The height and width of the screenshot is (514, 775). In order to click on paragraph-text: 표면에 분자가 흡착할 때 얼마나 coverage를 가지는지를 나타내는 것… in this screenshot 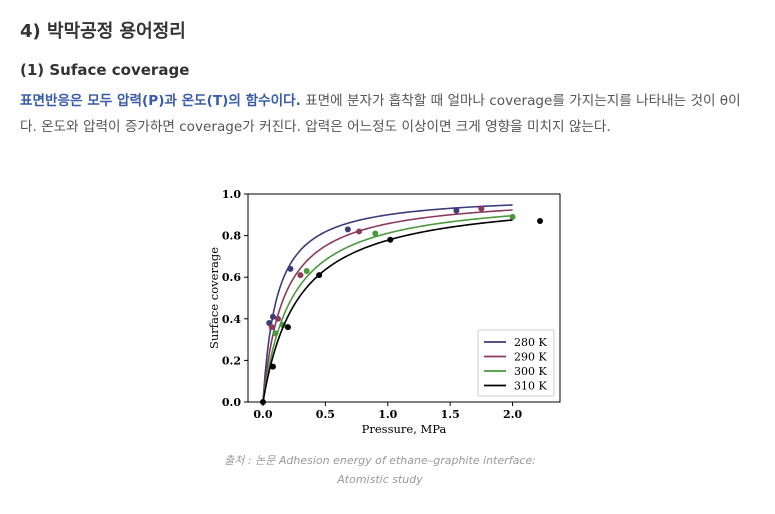, I will do `click(380, 114)`.